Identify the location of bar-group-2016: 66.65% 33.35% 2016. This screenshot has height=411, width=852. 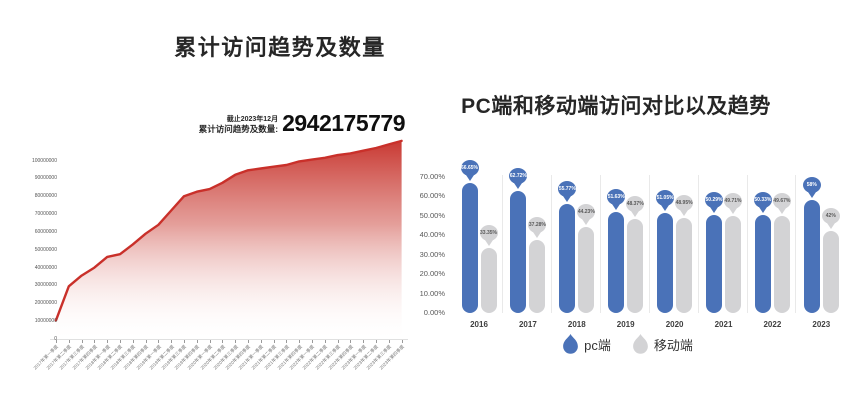
(479, 239).